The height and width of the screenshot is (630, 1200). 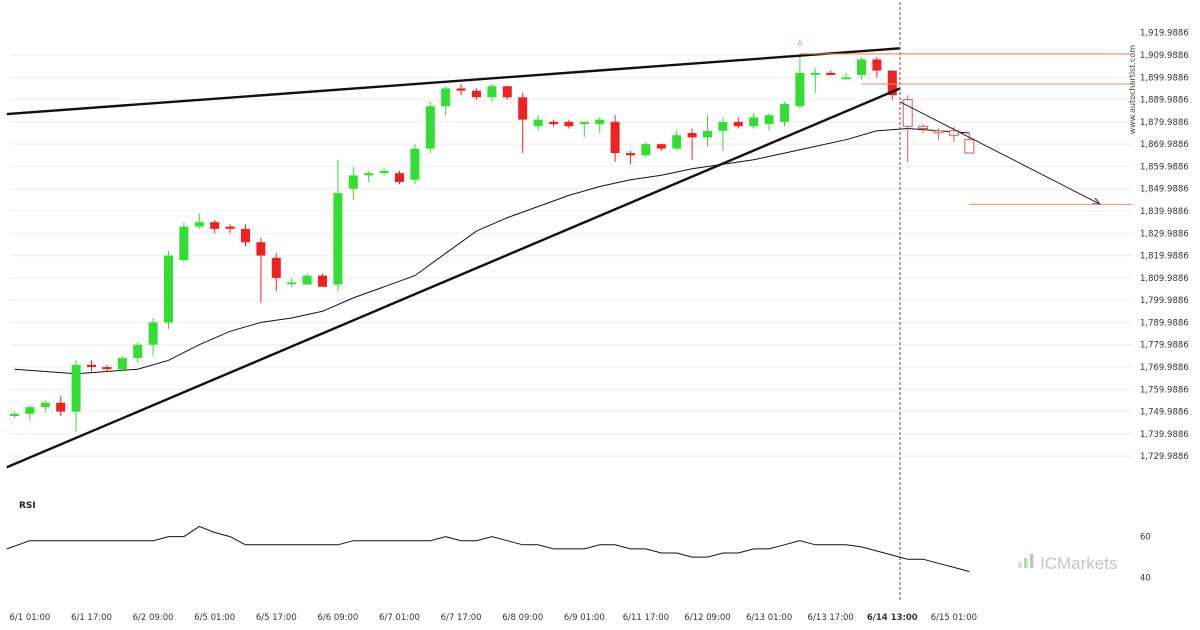 I want to click on y-tick-label: 1,729.9886, so click(x=1164, y=457).